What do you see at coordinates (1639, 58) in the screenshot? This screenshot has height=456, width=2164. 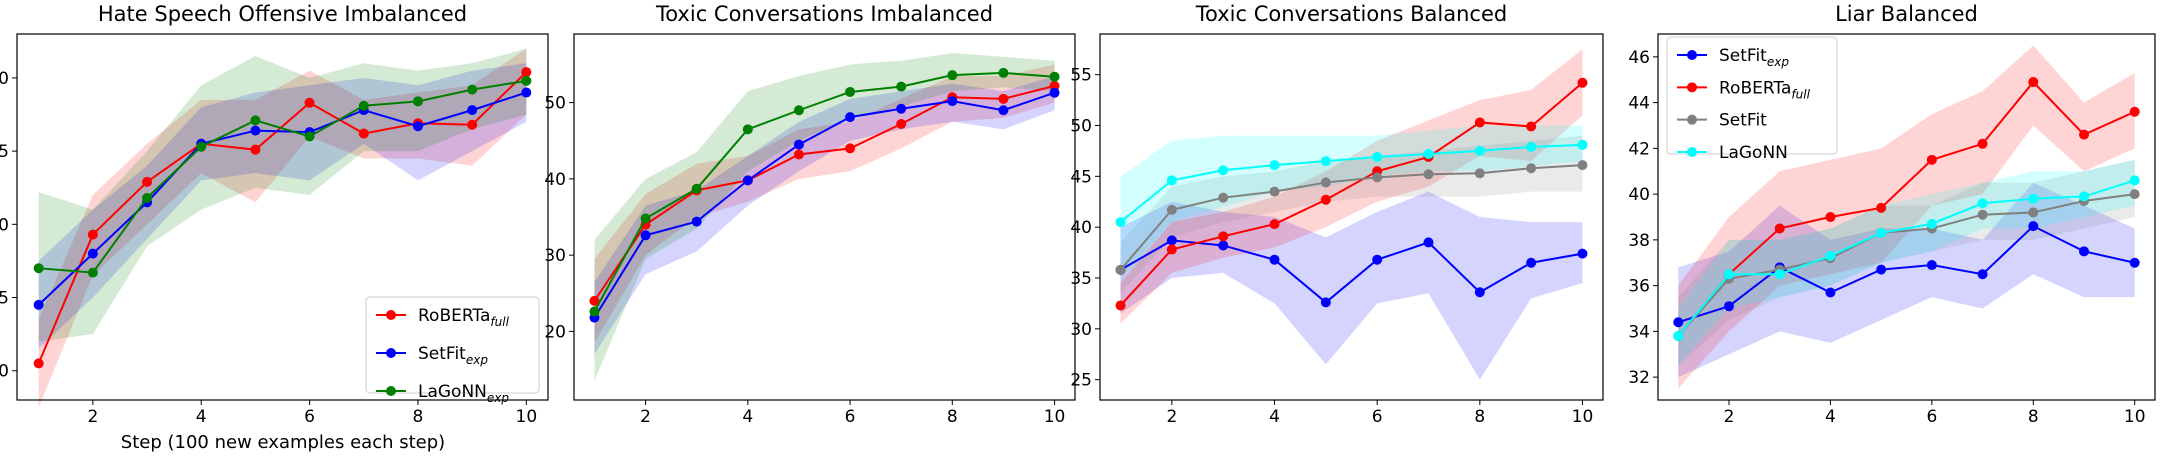 I see `y-tick-label: 46` at bounding box center [1639, 58].